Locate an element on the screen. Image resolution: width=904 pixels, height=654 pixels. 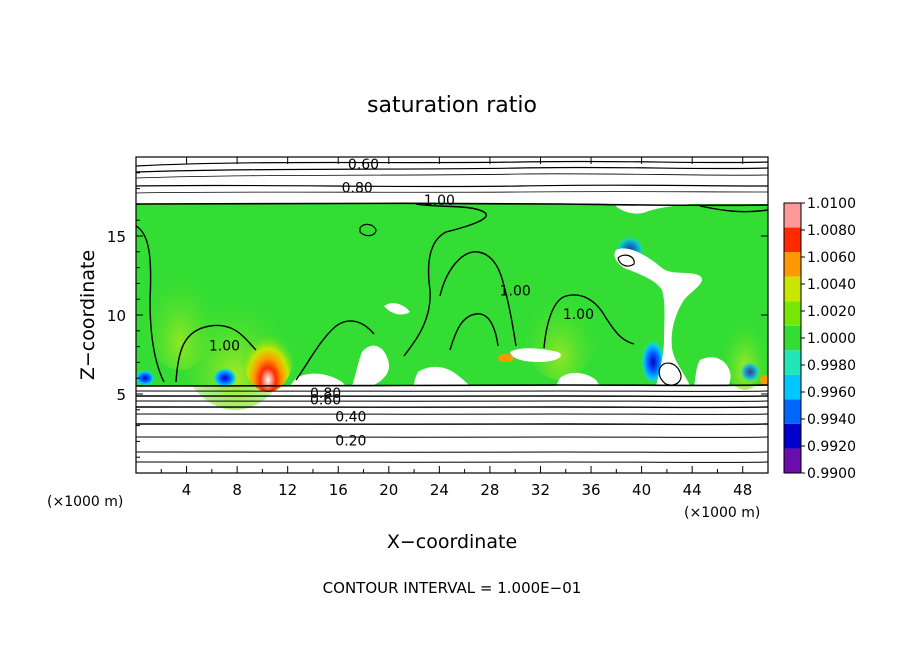
y-tick-label-10: 10 is located at coordinates (116, 316).